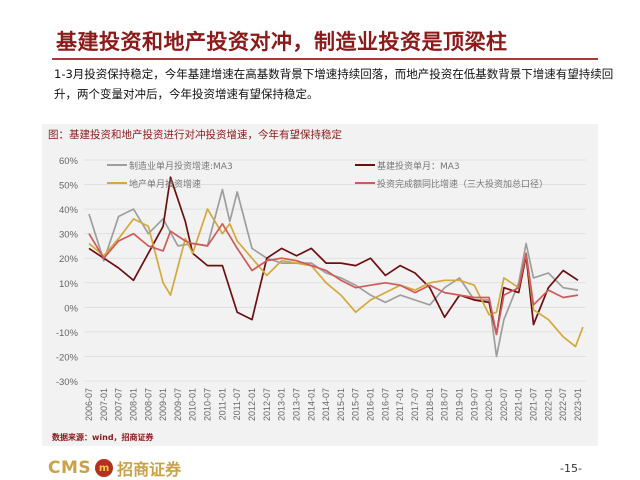 This screenshot has height=480, width=640. I want to click on x-tick-label: 2020-07, so click(504, 404).